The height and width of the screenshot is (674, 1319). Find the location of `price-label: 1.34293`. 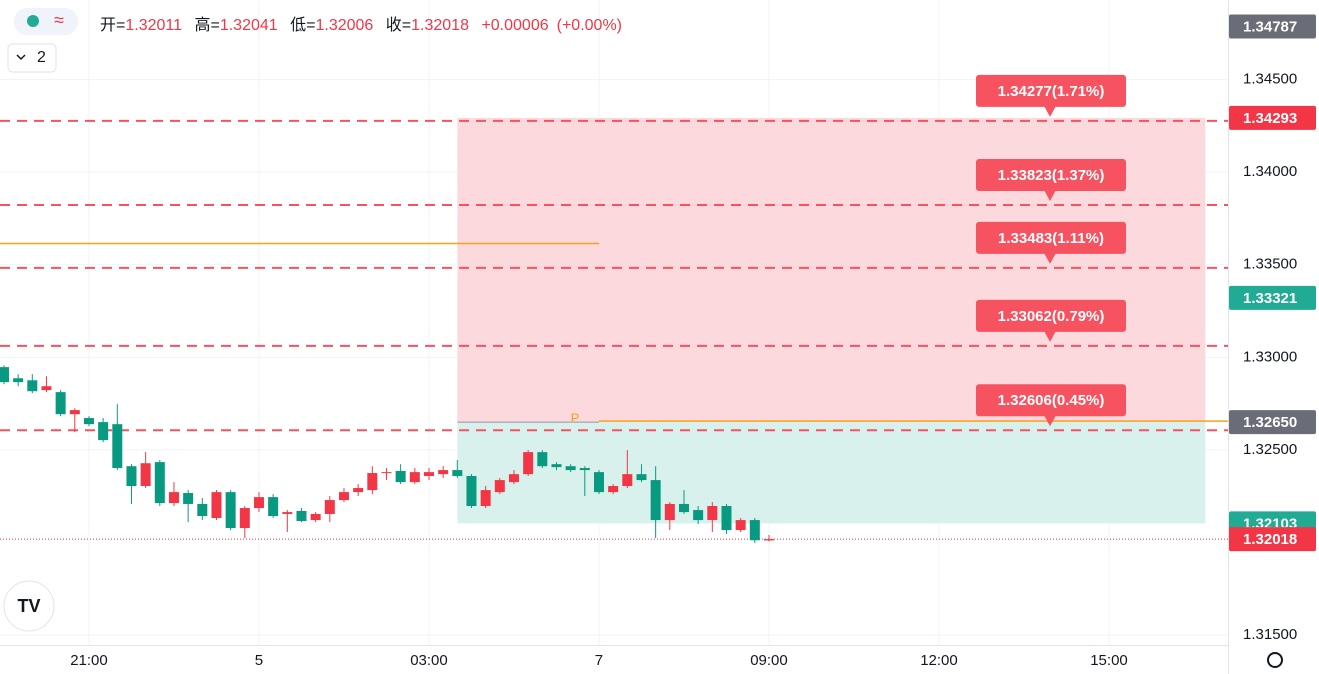

price-label: 1.34293 is located at coordinates (1270, 118).